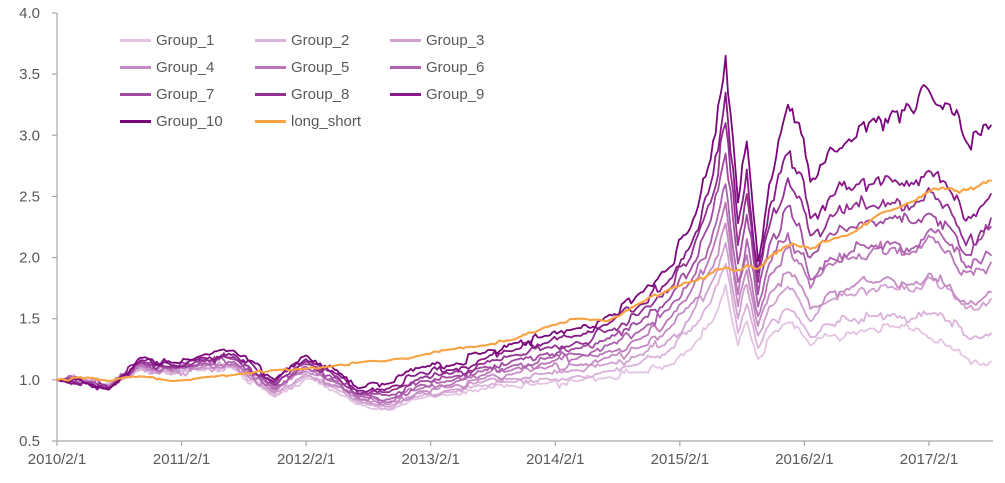 This screenshot has height=483, width=1005. I want to click on x-tick-label: 2012/2/1, so click(306, 459).